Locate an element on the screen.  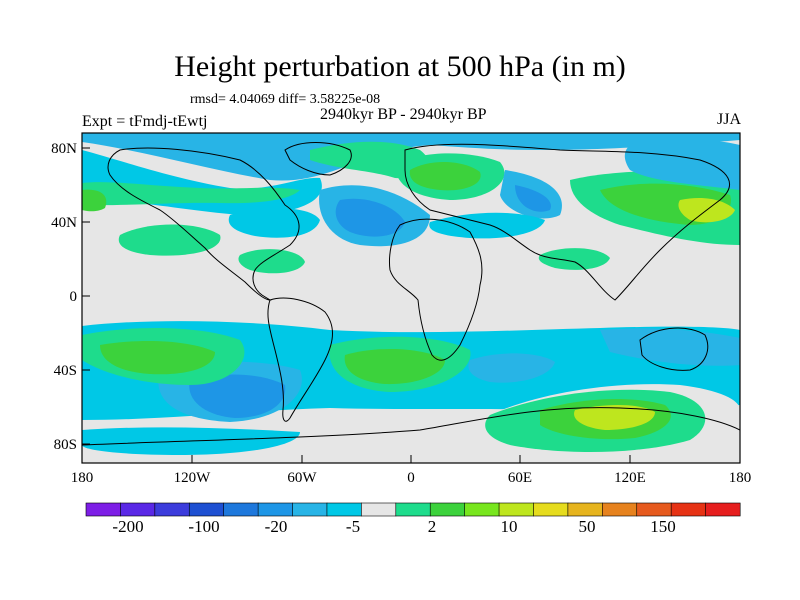
coastline-australia is located at coordinates (674, 349).